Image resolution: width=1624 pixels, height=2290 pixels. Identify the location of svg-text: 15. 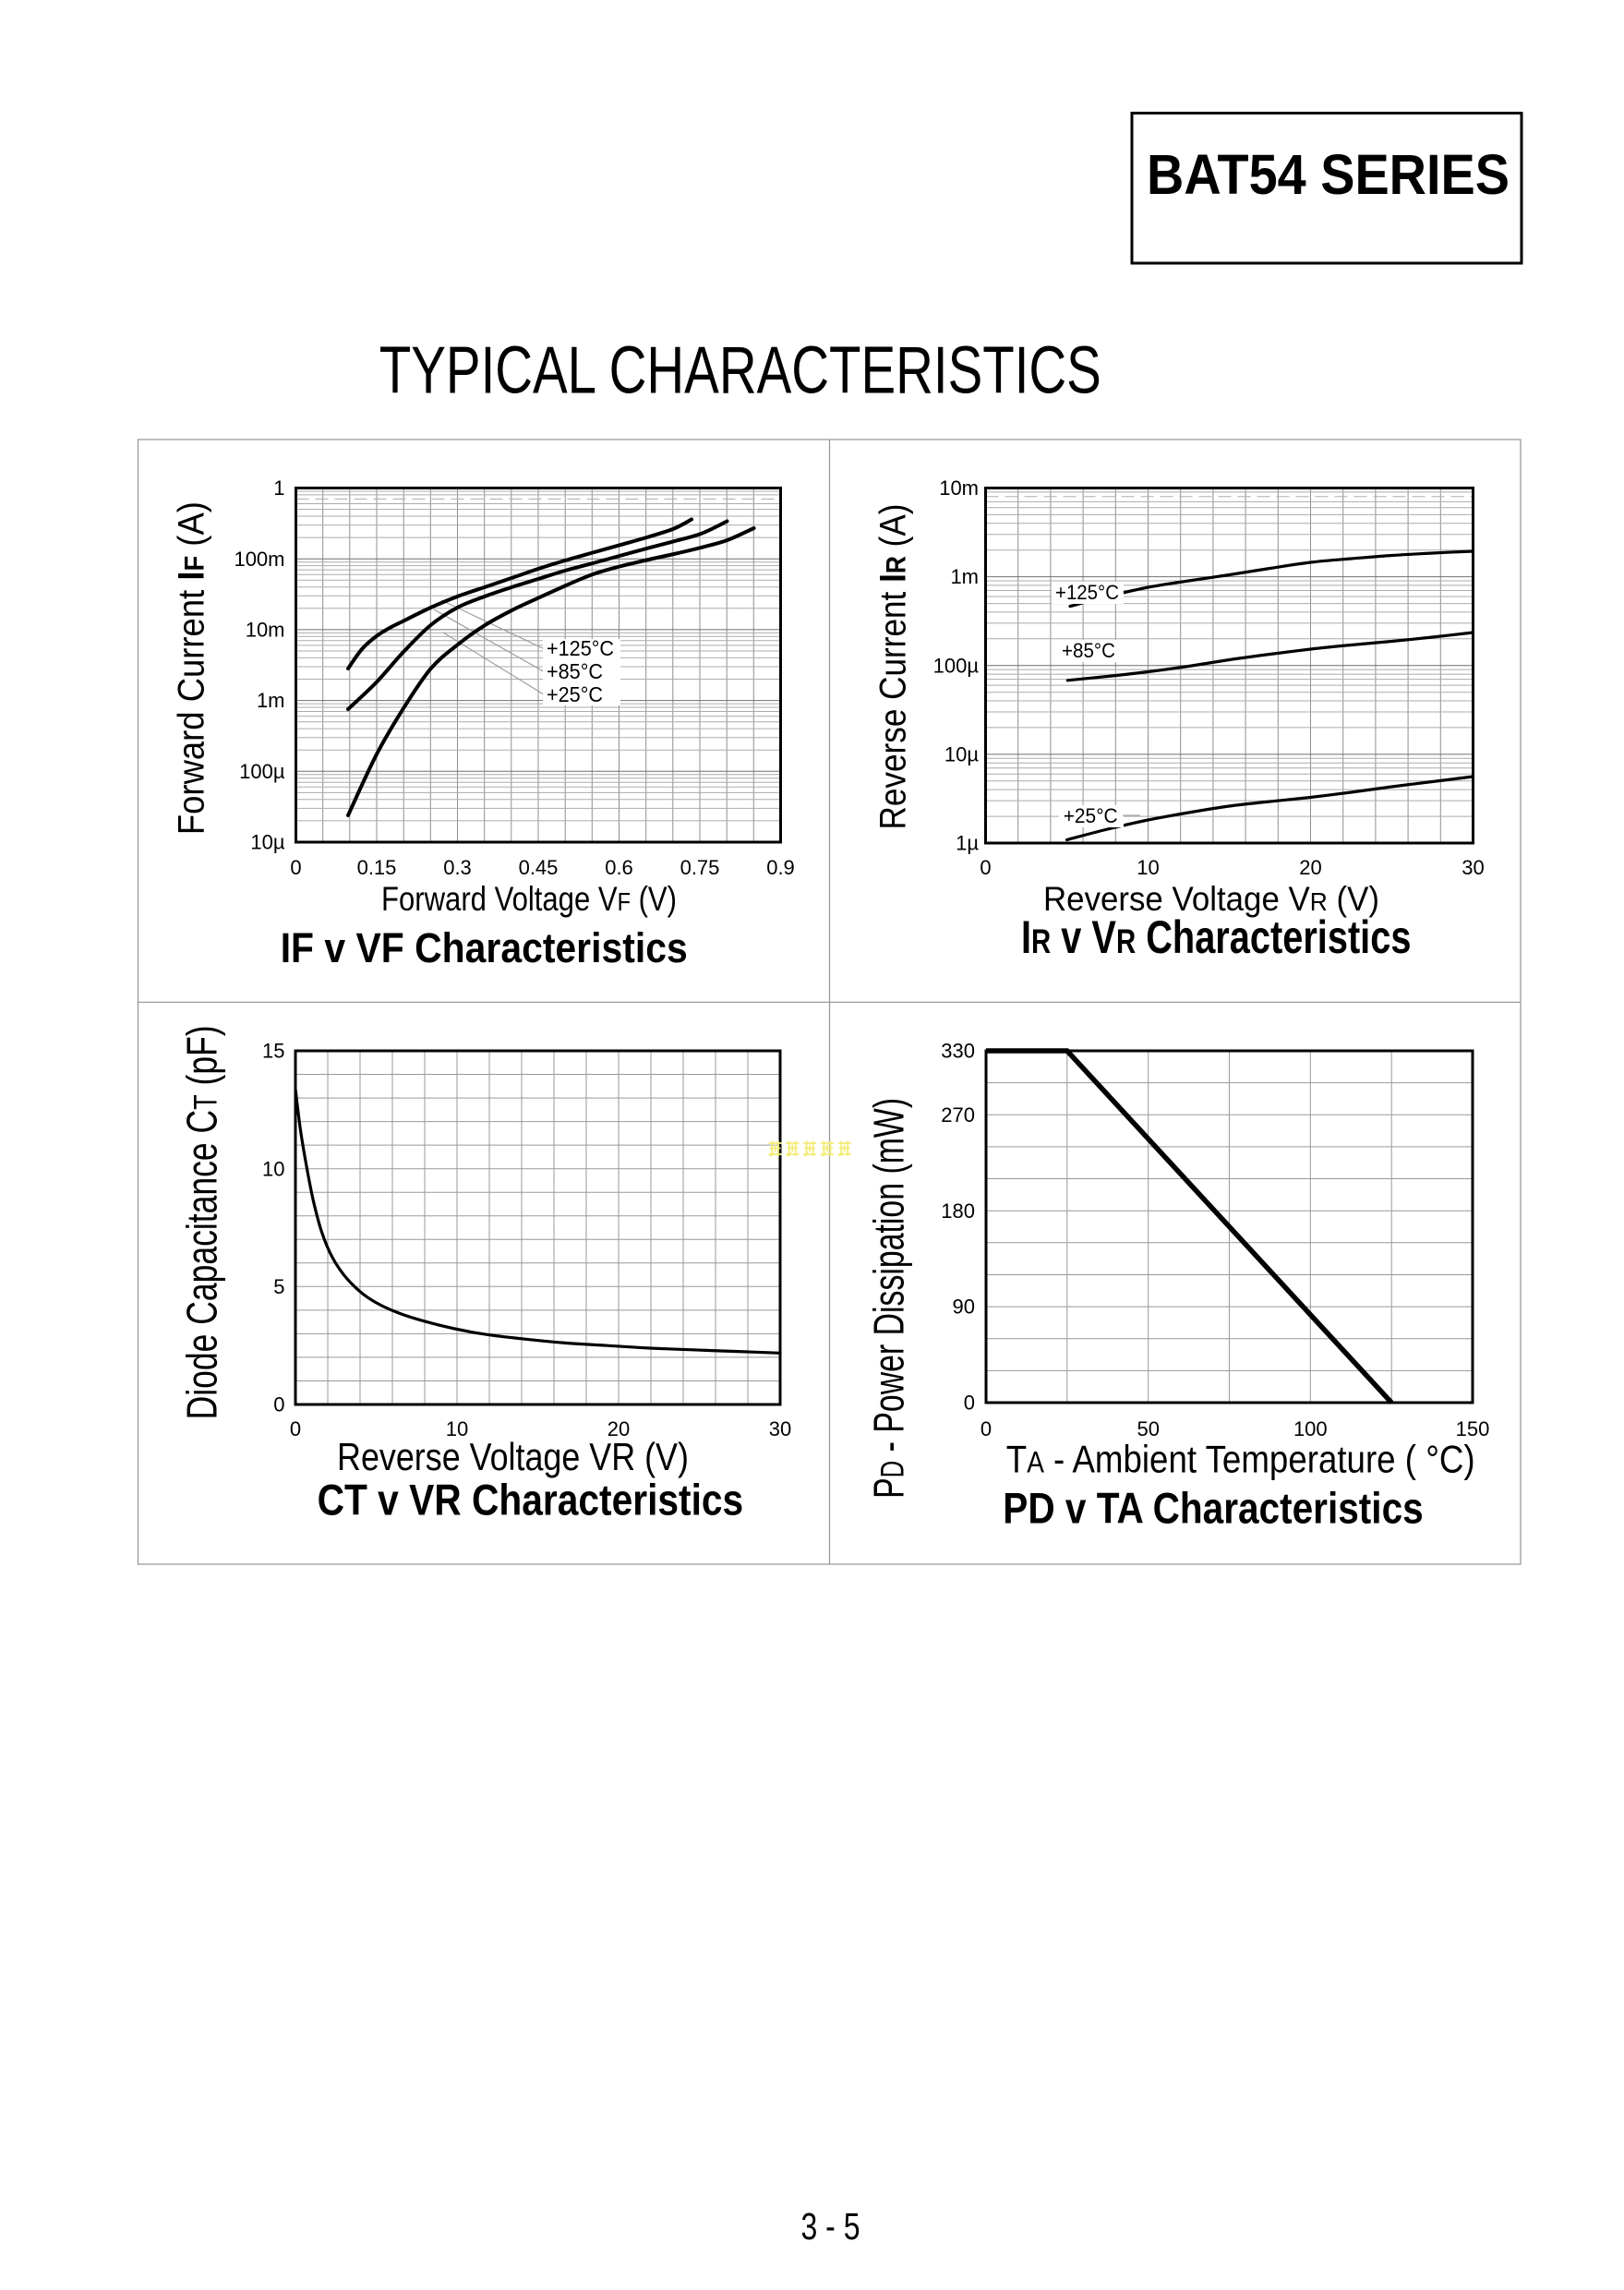
(273, 1052).